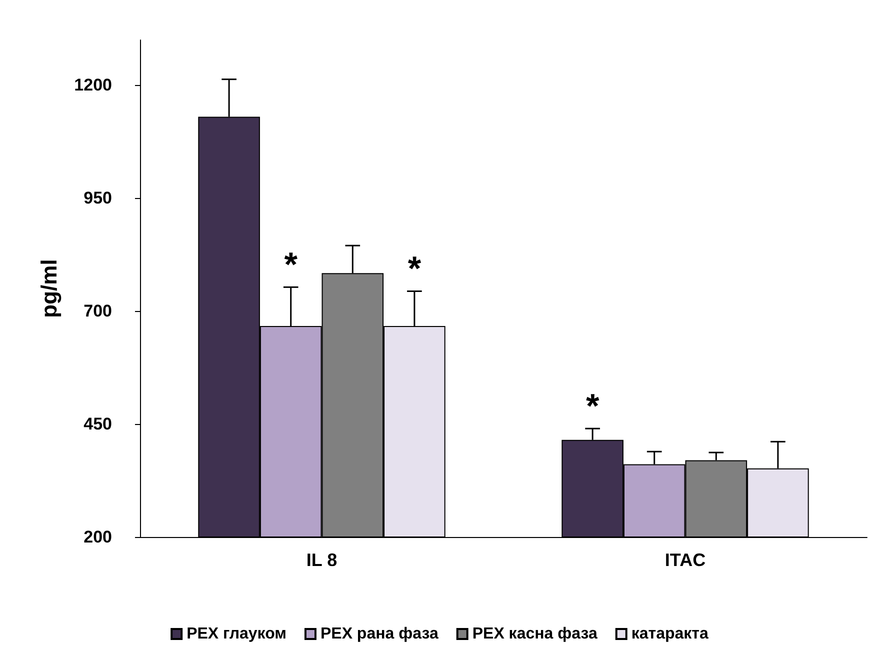 The width and height of the screenshot is (879, 655). I want to click on y-tick-label: 700, so click(98, 311).